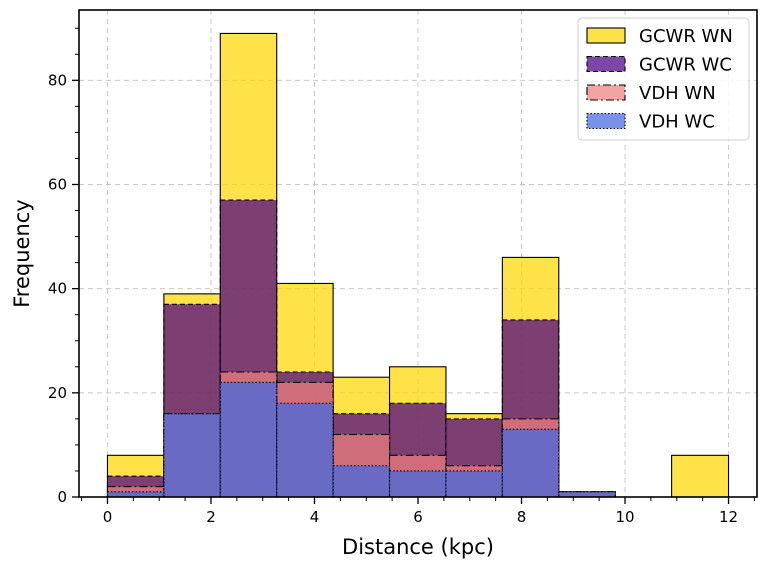 The image size is (768, 573). I want to click on x-tick-label: 2, so click(211, 517).